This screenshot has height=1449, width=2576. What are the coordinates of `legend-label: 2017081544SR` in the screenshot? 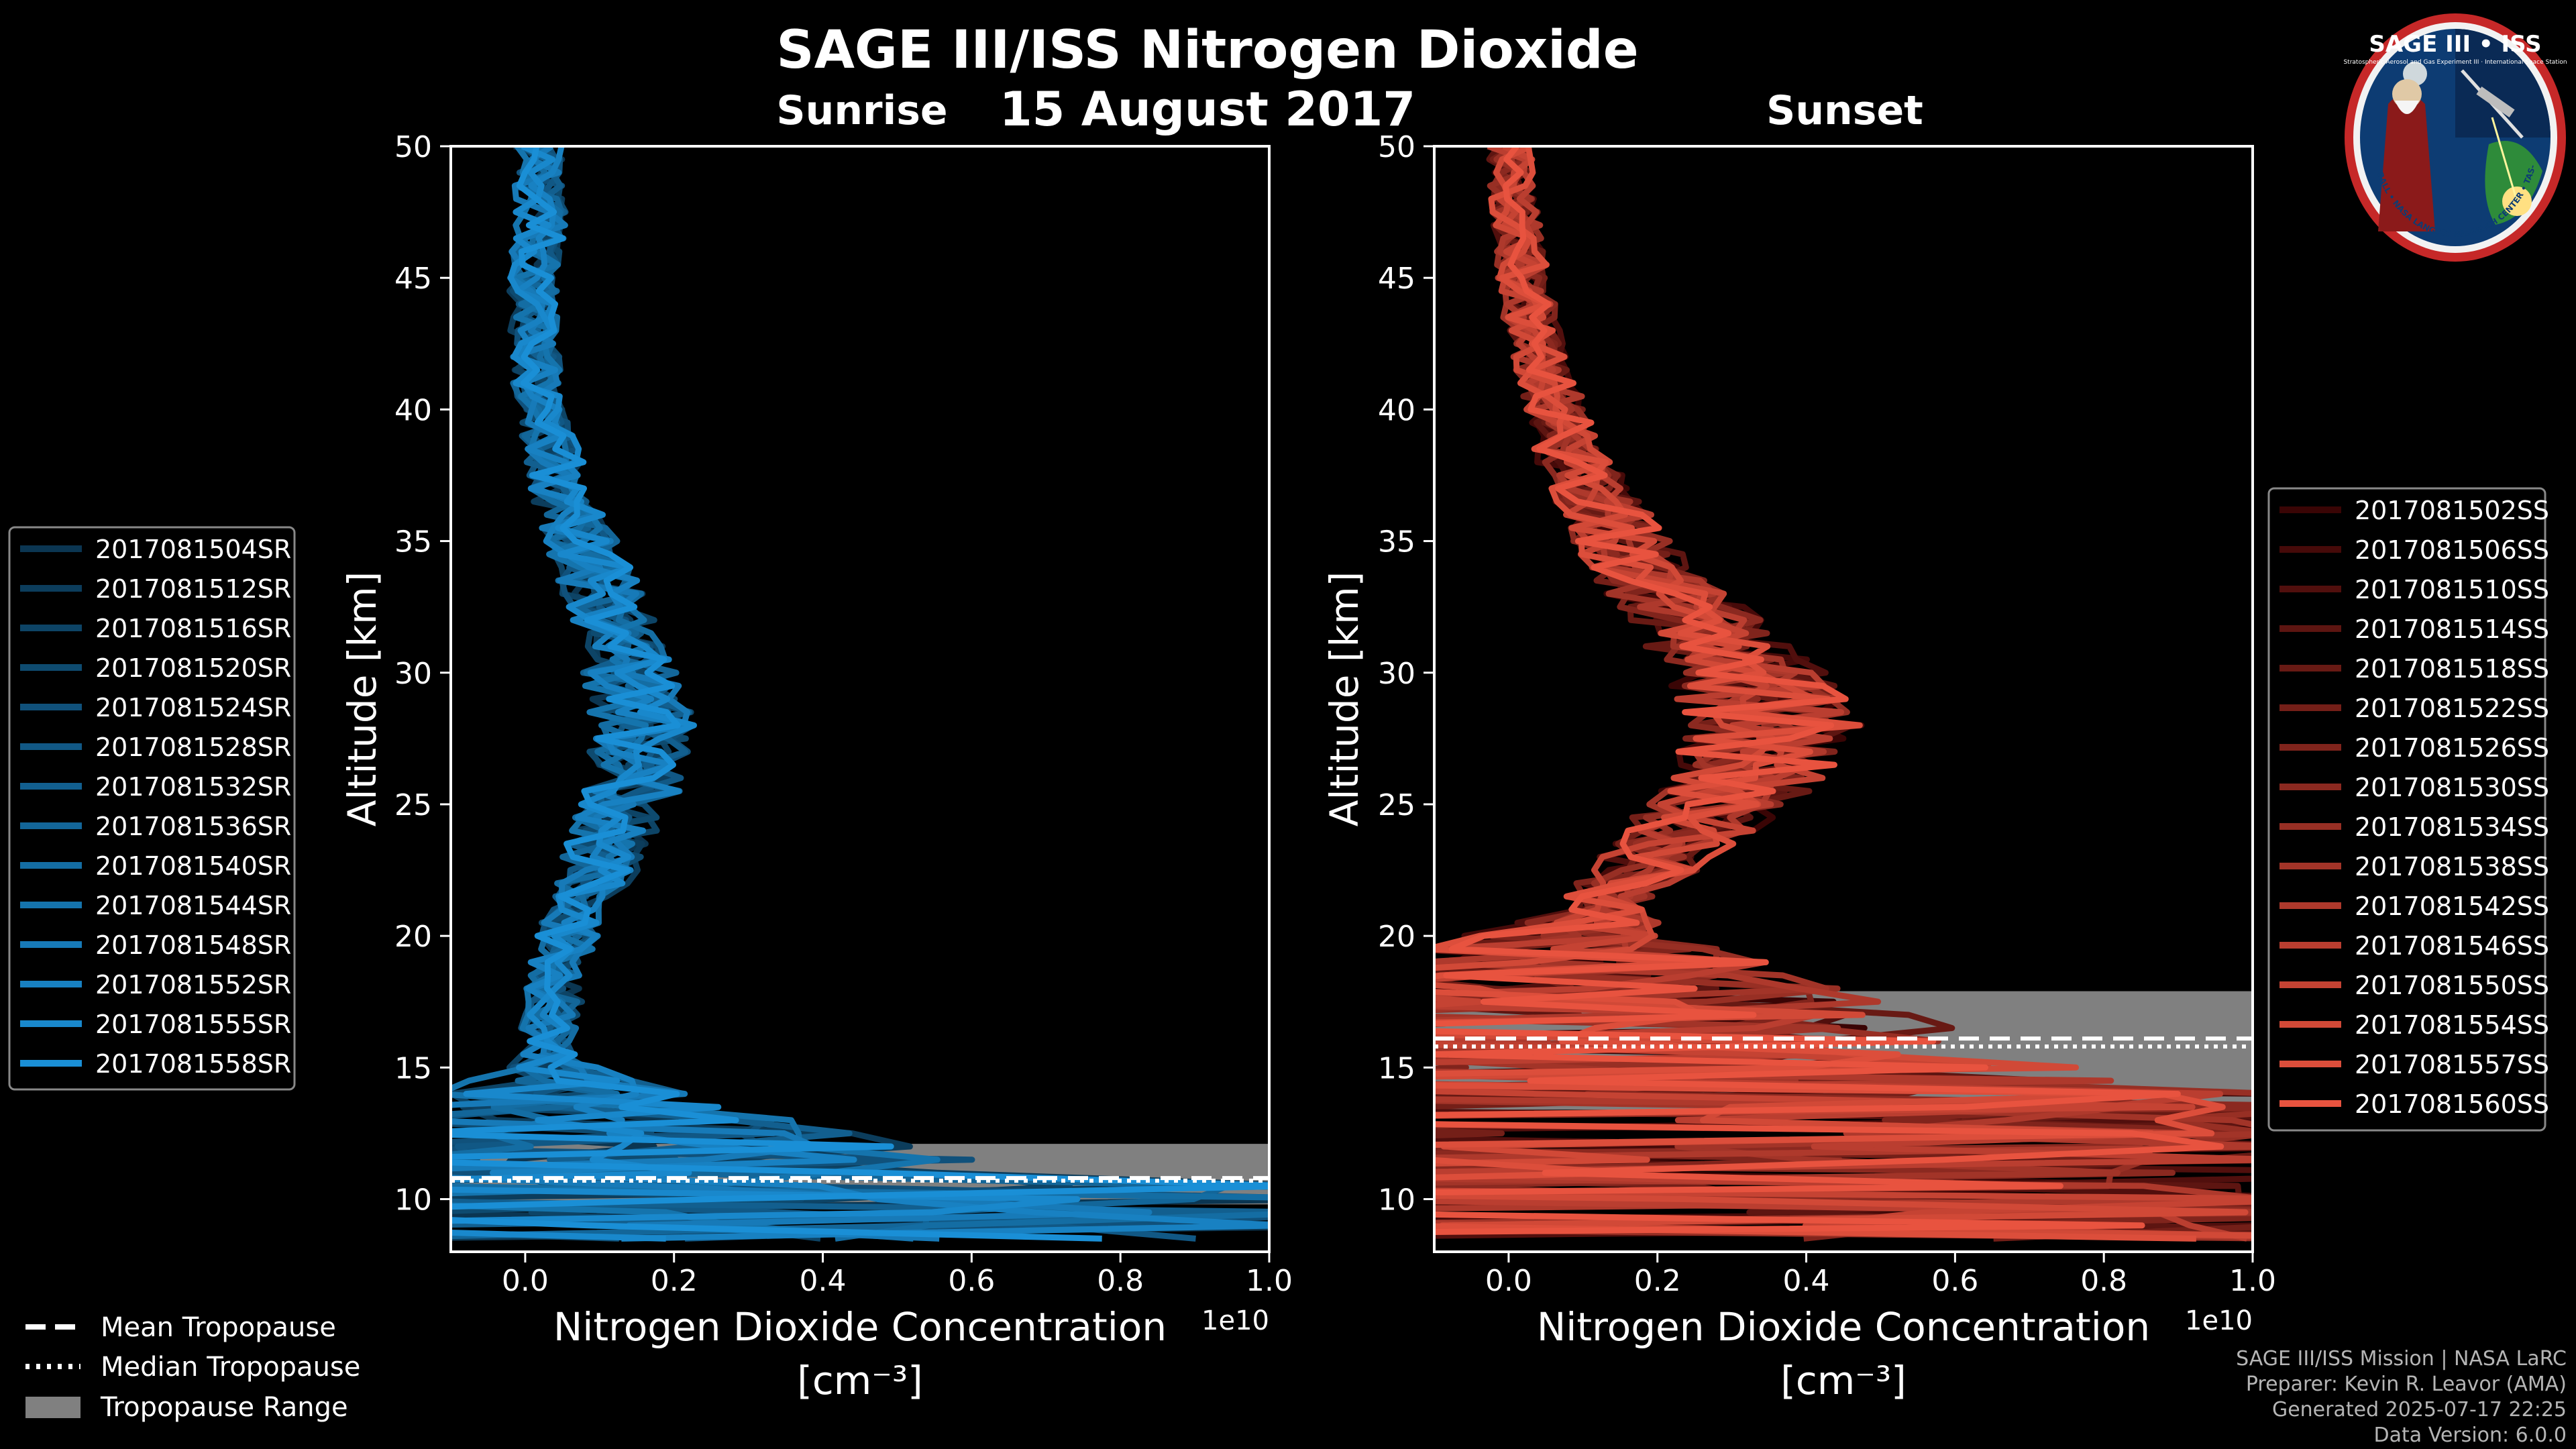 It's located at (193, 905).